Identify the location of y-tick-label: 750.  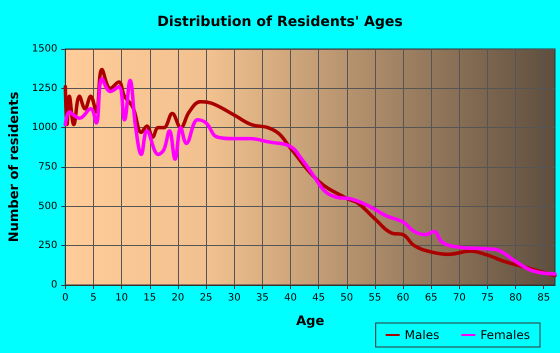
(48, 167).